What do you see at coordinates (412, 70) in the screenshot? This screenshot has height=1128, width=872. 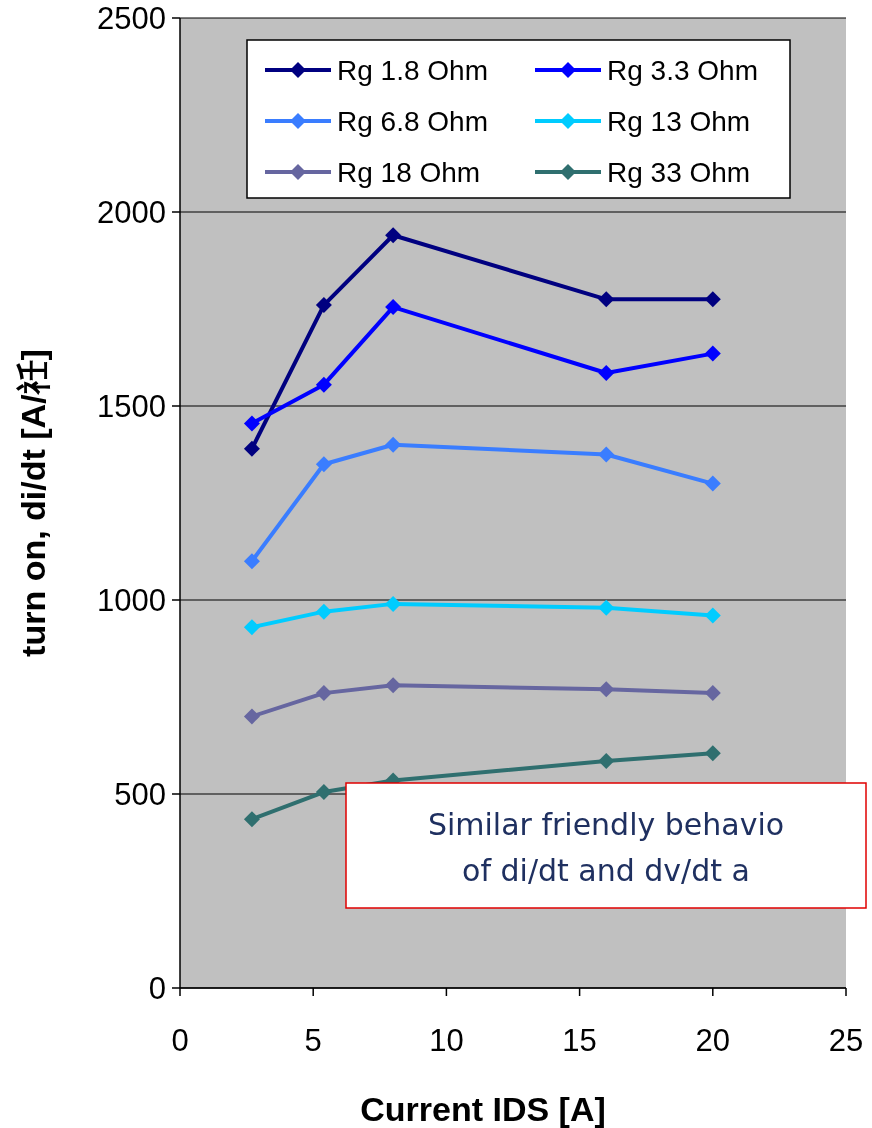 I see `legend-label: Rg 1.8 Ohm` at bounding box center [412, 70].